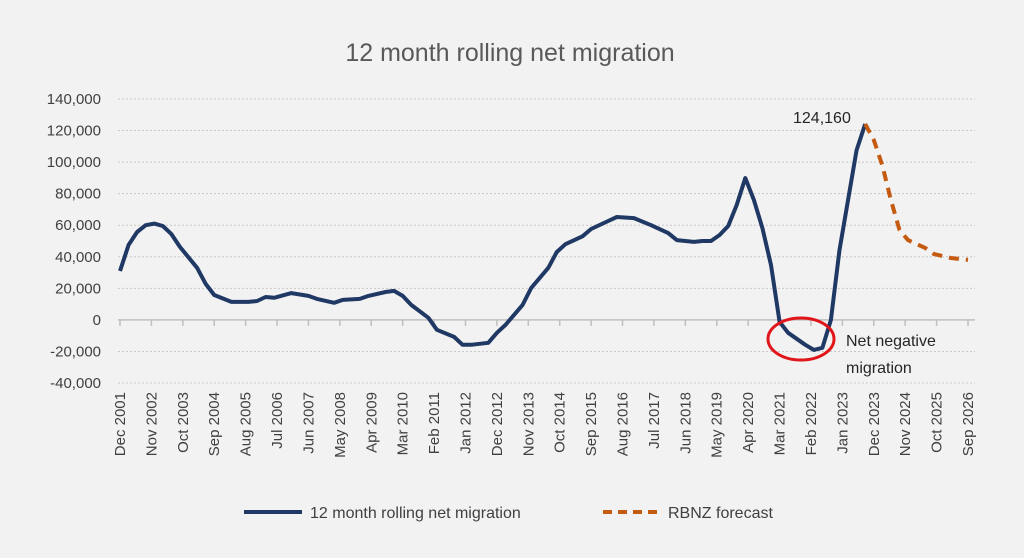  What do you see at coordinates (891, 341) in the screenshot?
I see `net-negative-label-line1: Net negative` at bounding box center [891, 341].